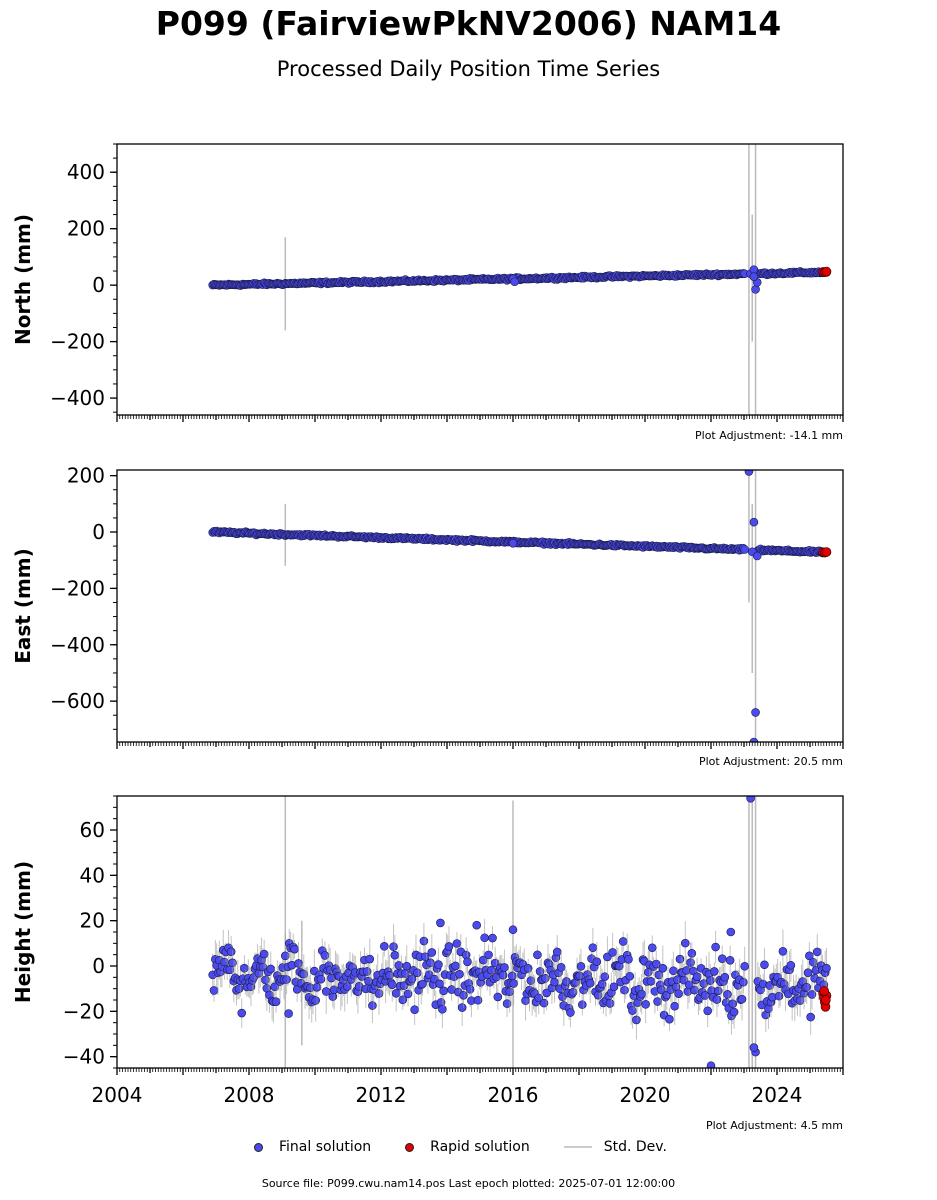 The width and height of the screenshot is (937, 1200). What do you see at coordinates (77, 701) in the screenshot?
I see `east-ytick-label-0: −600` at bounding box center [77, 701].